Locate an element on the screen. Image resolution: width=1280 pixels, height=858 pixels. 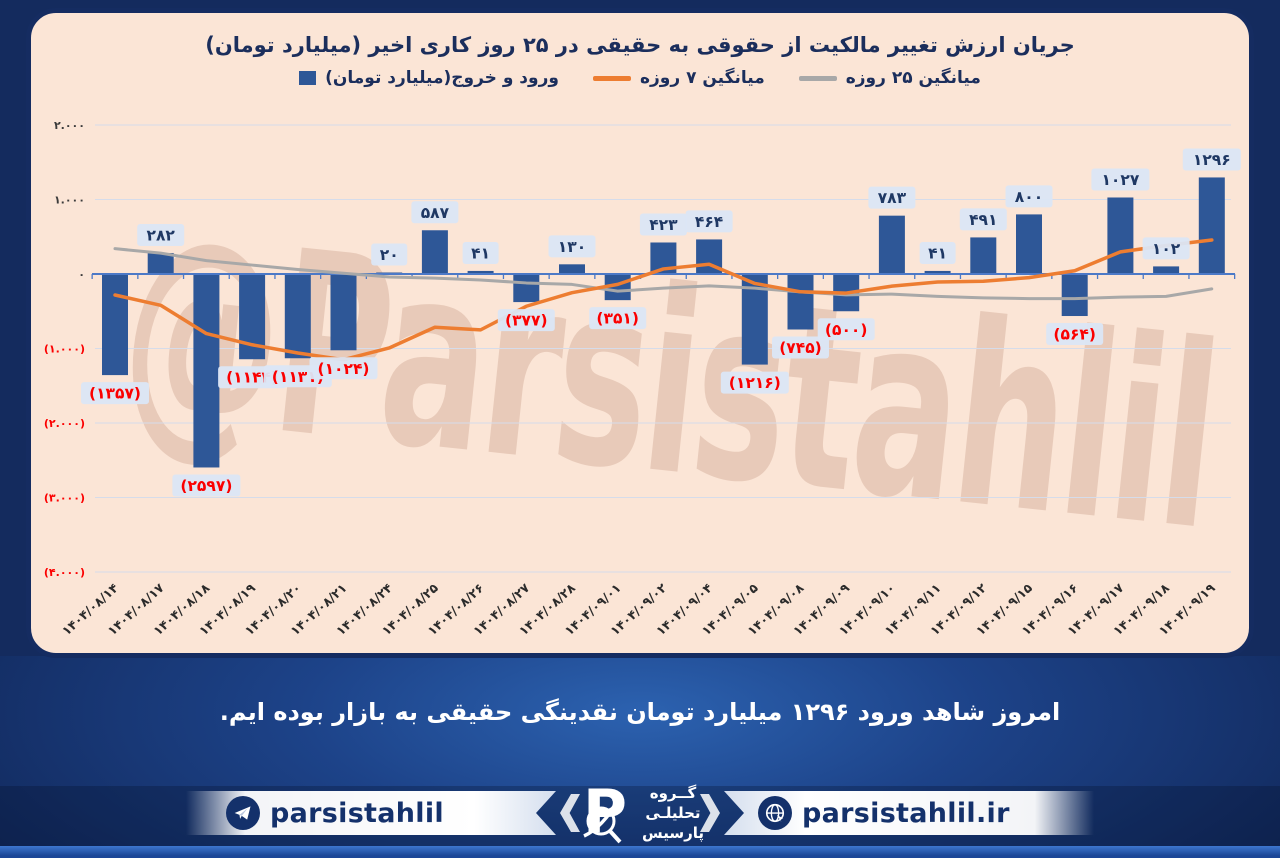
brand-name: گــروه تحلیلـی پارسیس is located at coordinates (673, 813).